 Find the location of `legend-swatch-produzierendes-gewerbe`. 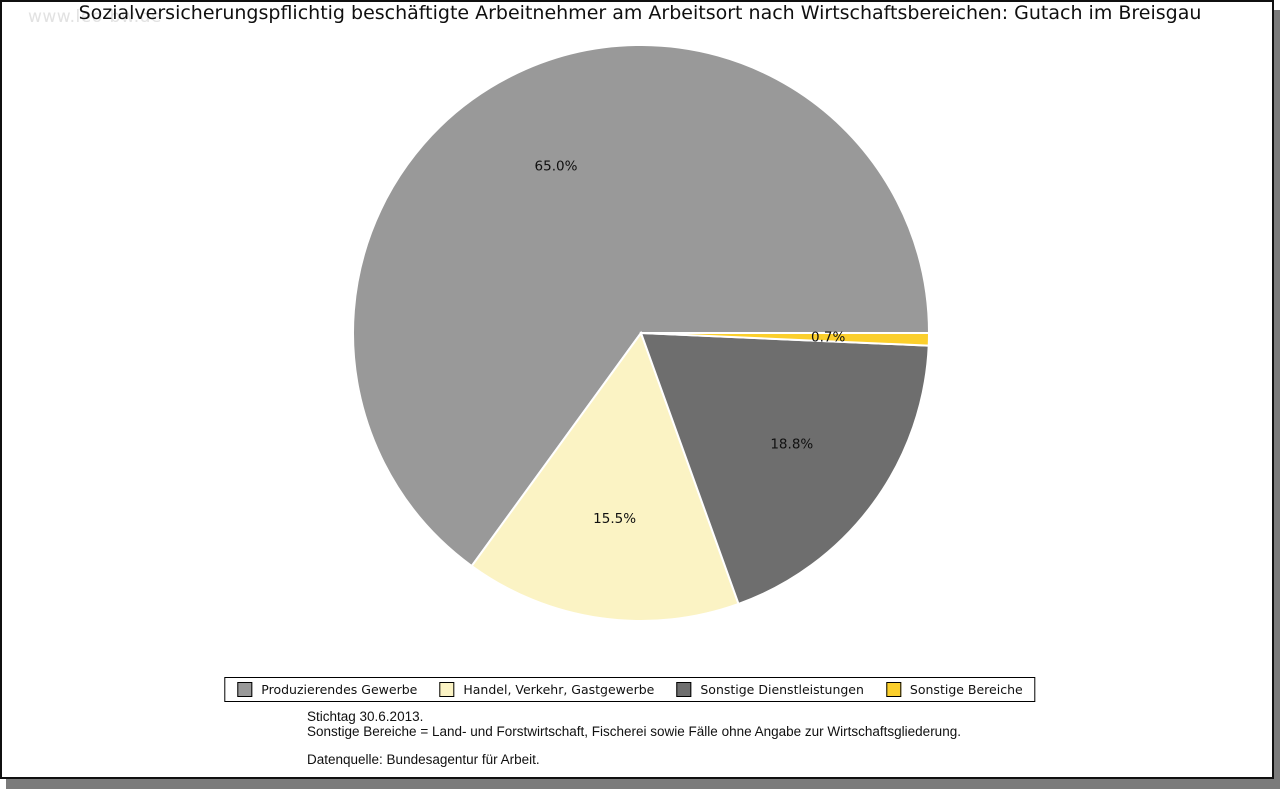

legend-swatch-produzierendes-gewerbe is located at coordinates (245, 689).